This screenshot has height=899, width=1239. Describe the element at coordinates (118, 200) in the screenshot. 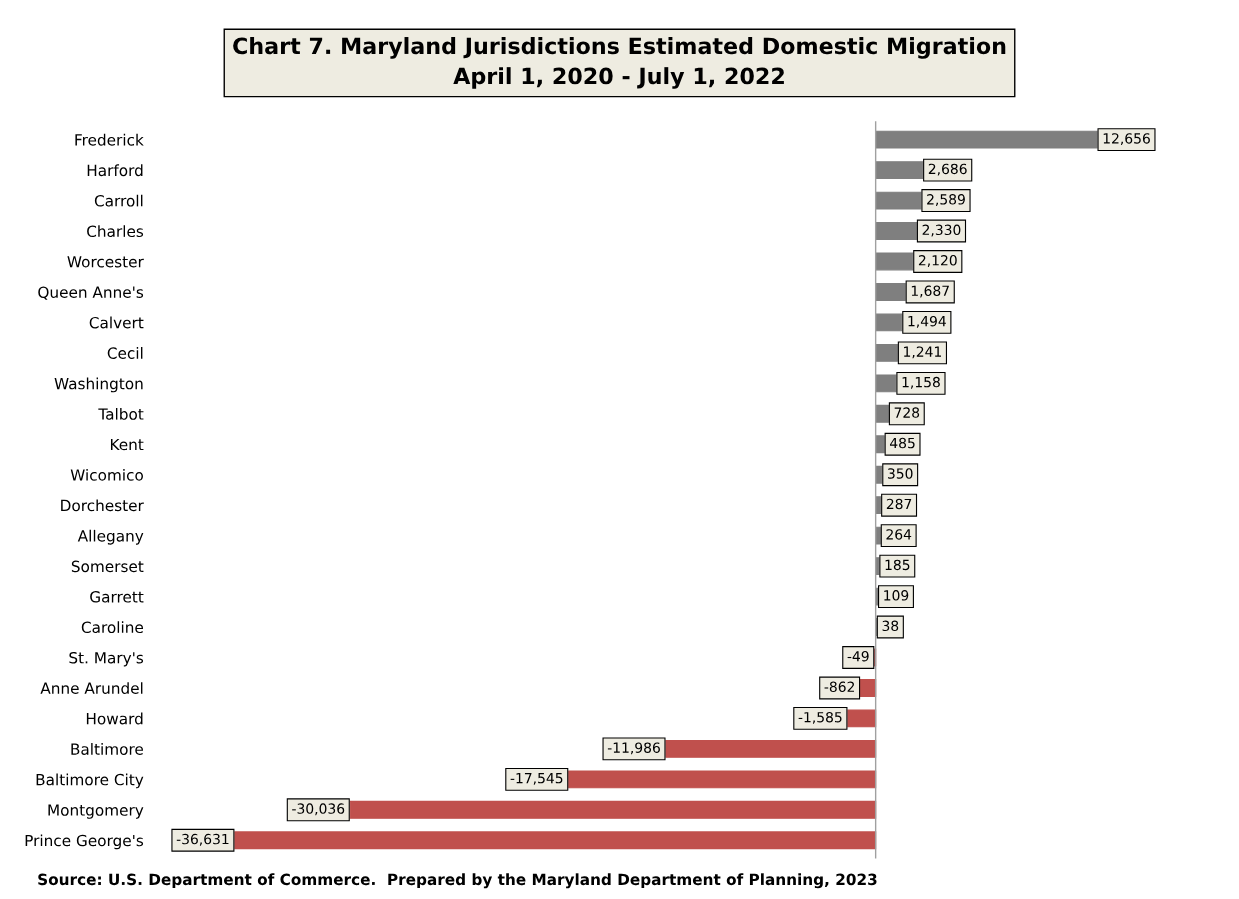

I see `y-tick-label: Carroll` at that location.